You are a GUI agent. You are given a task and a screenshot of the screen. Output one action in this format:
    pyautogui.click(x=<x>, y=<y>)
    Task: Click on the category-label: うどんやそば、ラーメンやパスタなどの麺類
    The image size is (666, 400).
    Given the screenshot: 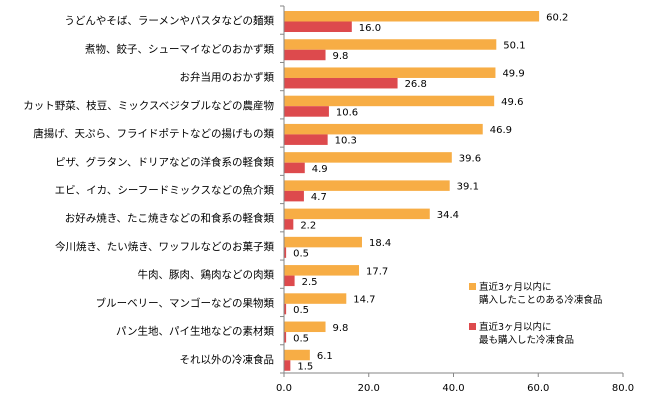 What is the action you would take?
    pyautogui.click(x=169, y=20)
    